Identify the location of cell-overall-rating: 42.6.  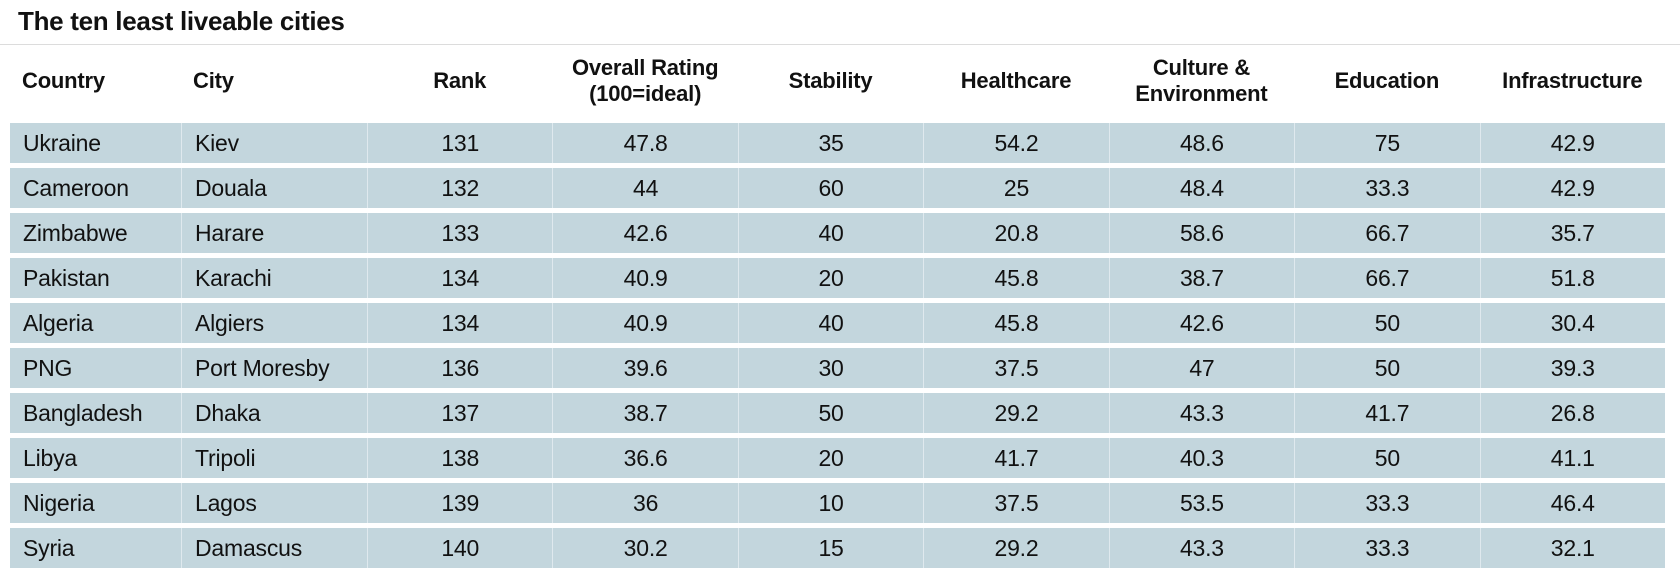
(644, 233).